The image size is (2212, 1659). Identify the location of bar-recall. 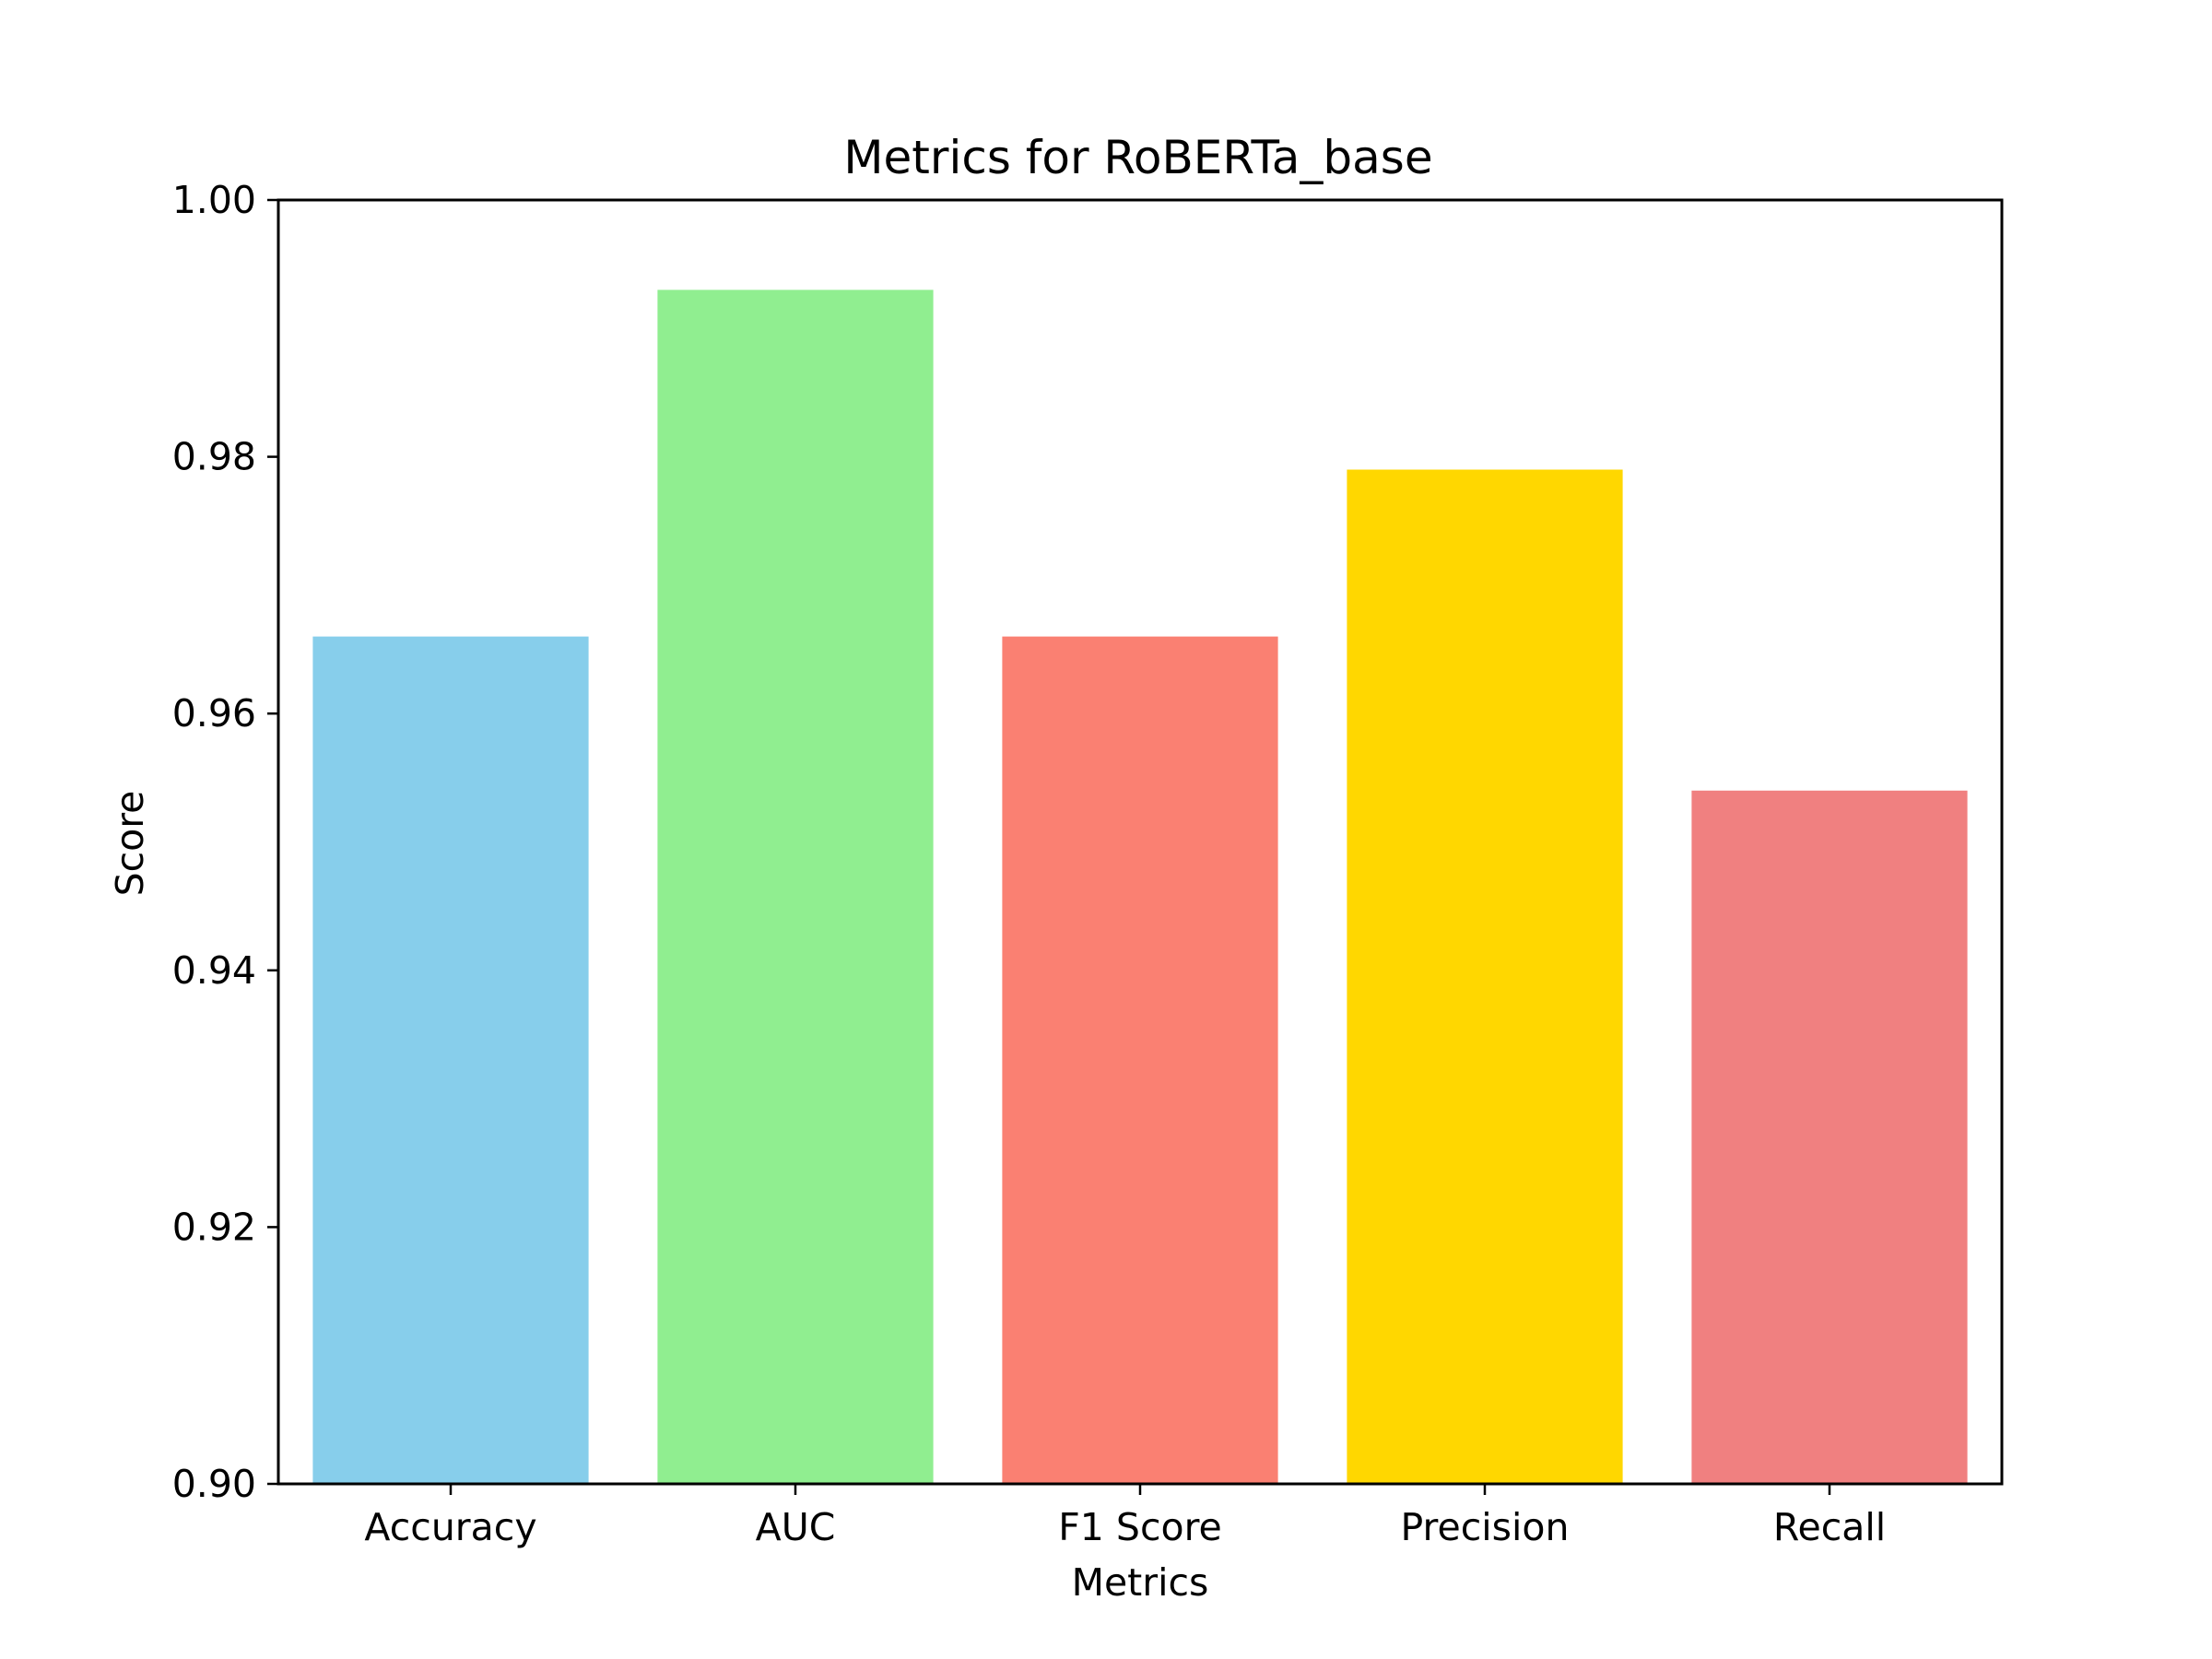
(1829, 1137).